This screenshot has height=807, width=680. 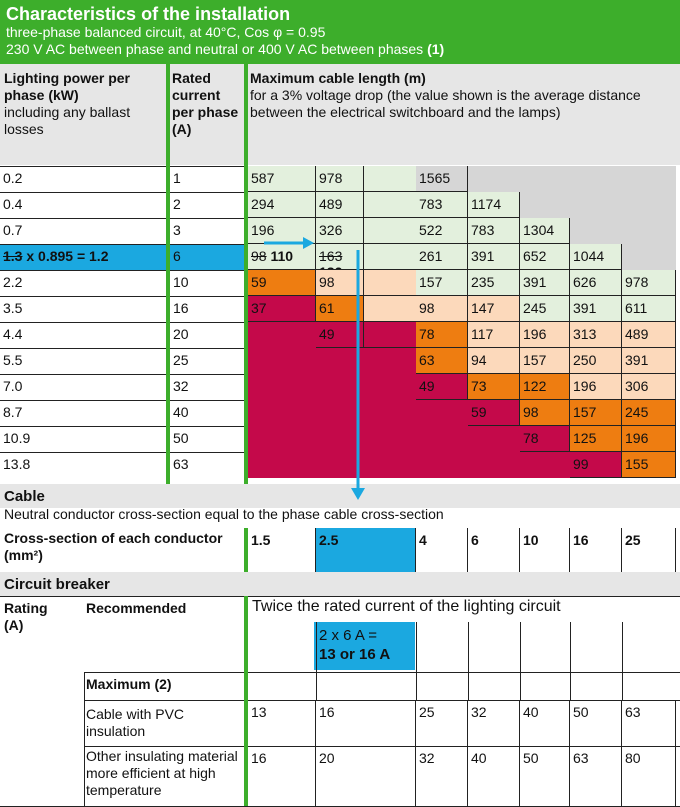 What do you see at coordinates (596, 283) in the screenshot?
I see `length-cell: 626` at bounding box center [596, 283].